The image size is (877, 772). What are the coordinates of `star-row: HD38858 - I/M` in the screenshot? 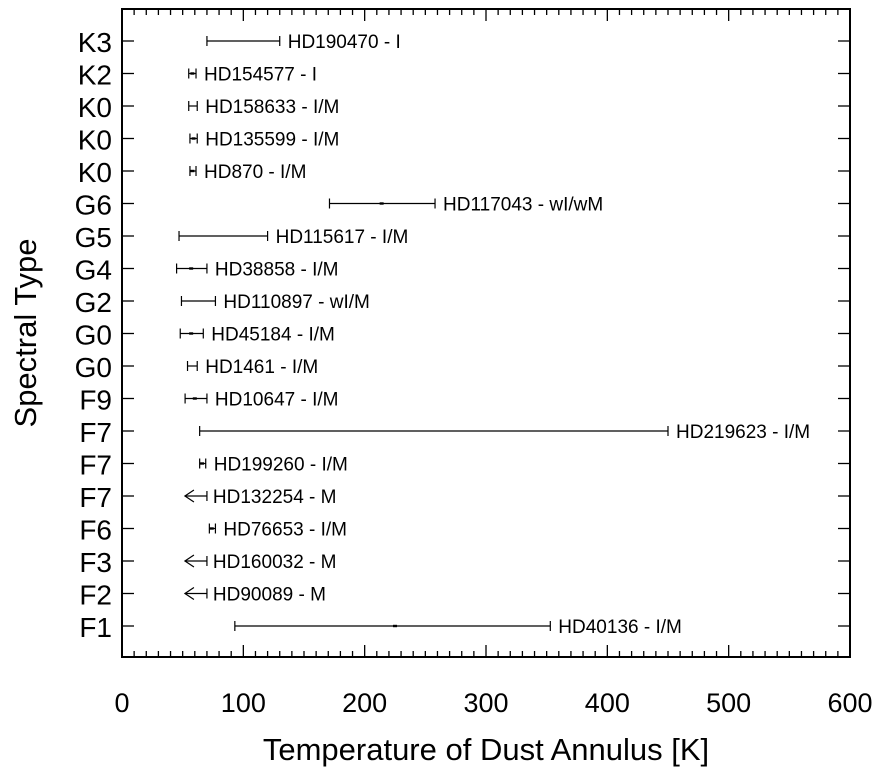 It's located at (257, 270).